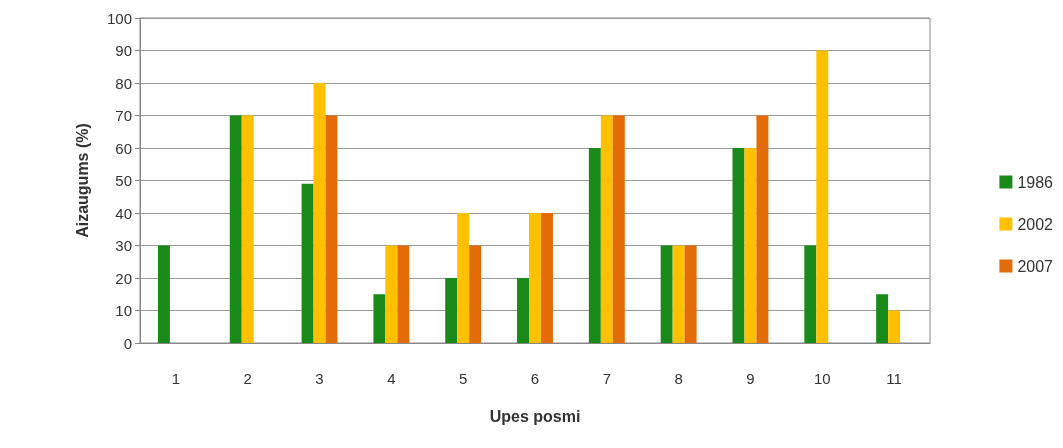 The width and height of the screenshot is (1063, 448). I want to click on x-tick-label: 9, so click(750, 378).